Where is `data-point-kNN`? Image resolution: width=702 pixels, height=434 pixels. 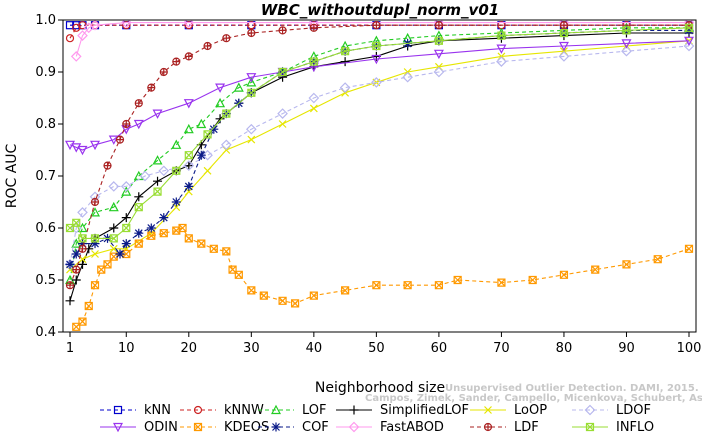 data-point-kNN is located at coordinates (76, 25).